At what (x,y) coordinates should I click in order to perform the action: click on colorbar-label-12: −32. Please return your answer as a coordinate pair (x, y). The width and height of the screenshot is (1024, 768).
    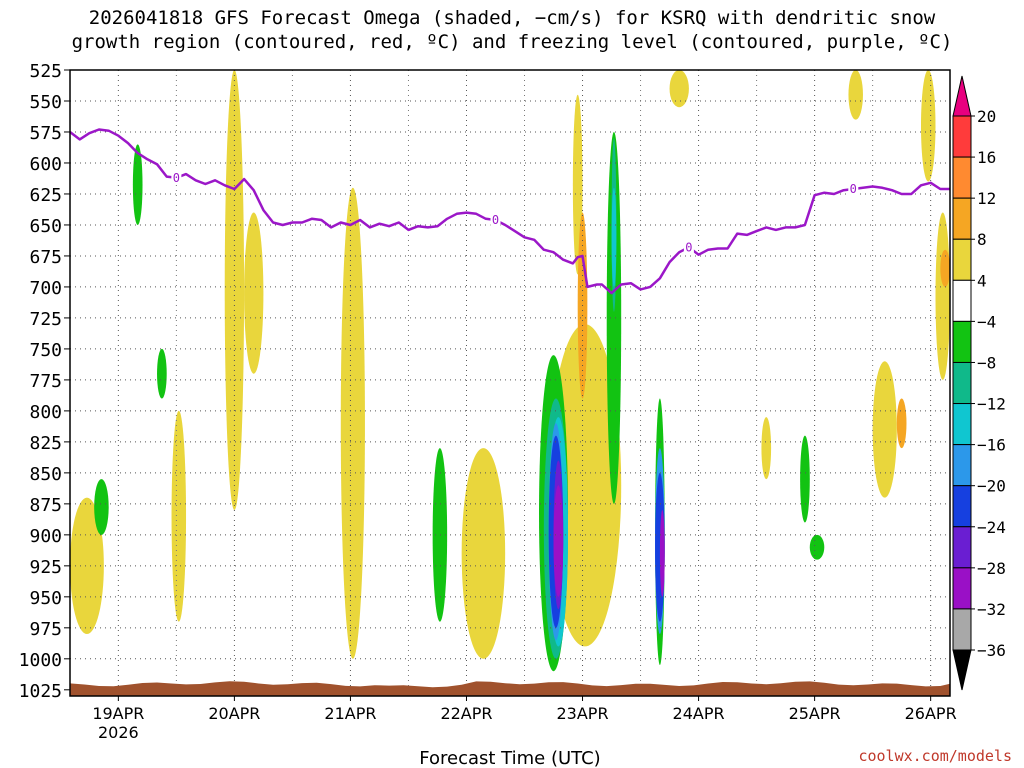
    Looking at the image, I should click on (991, 609).